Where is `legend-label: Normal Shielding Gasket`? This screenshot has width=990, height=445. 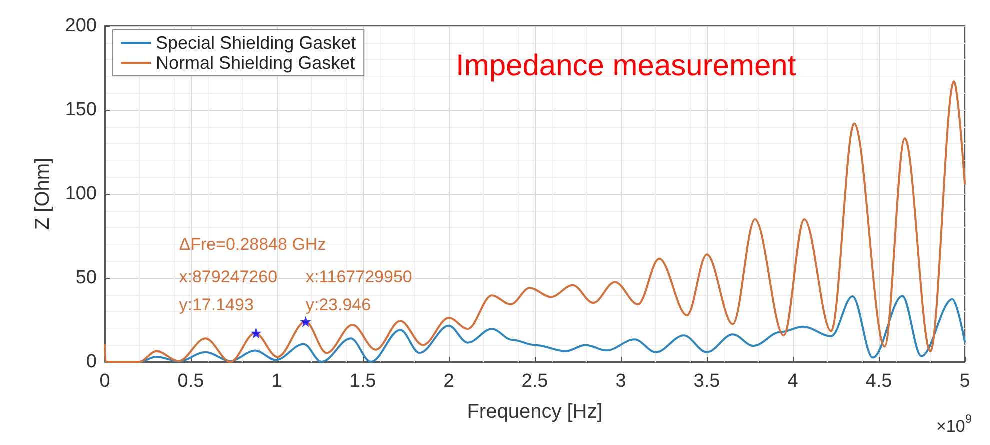 legend-label: Normal Shielding Gasket is located at coordinates (256, 63).